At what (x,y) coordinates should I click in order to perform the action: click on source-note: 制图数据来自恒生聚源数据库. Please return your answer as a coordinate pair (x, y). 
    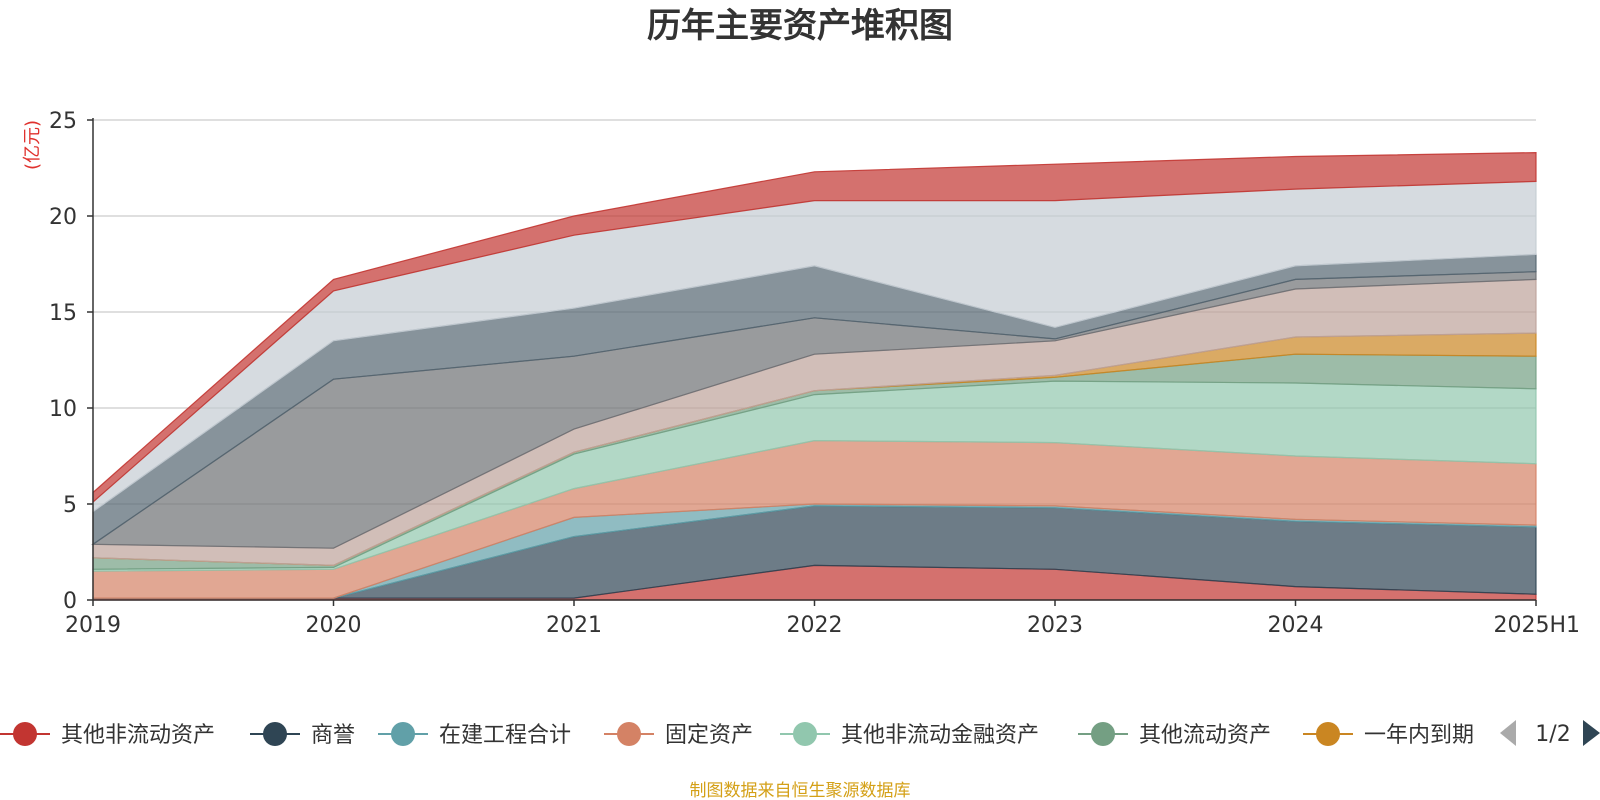
    Looking at the image, I should click on (800, 790).